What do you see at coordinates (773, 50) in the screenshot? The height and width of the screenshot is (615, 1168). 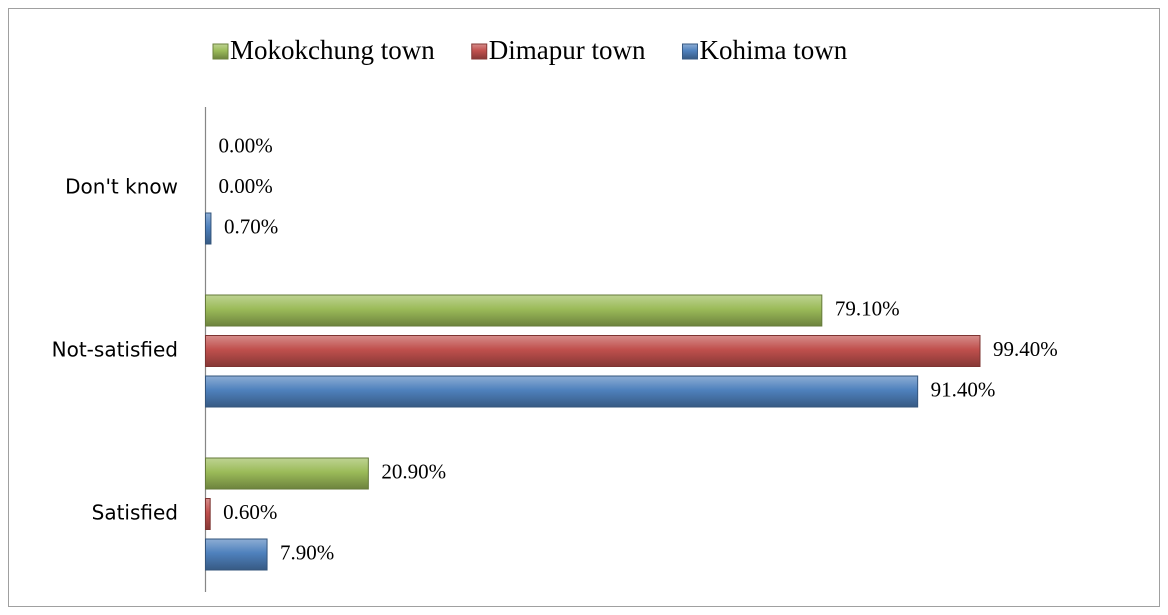 I see `legend-label: Kohima town` at bounding box center [773, 50].